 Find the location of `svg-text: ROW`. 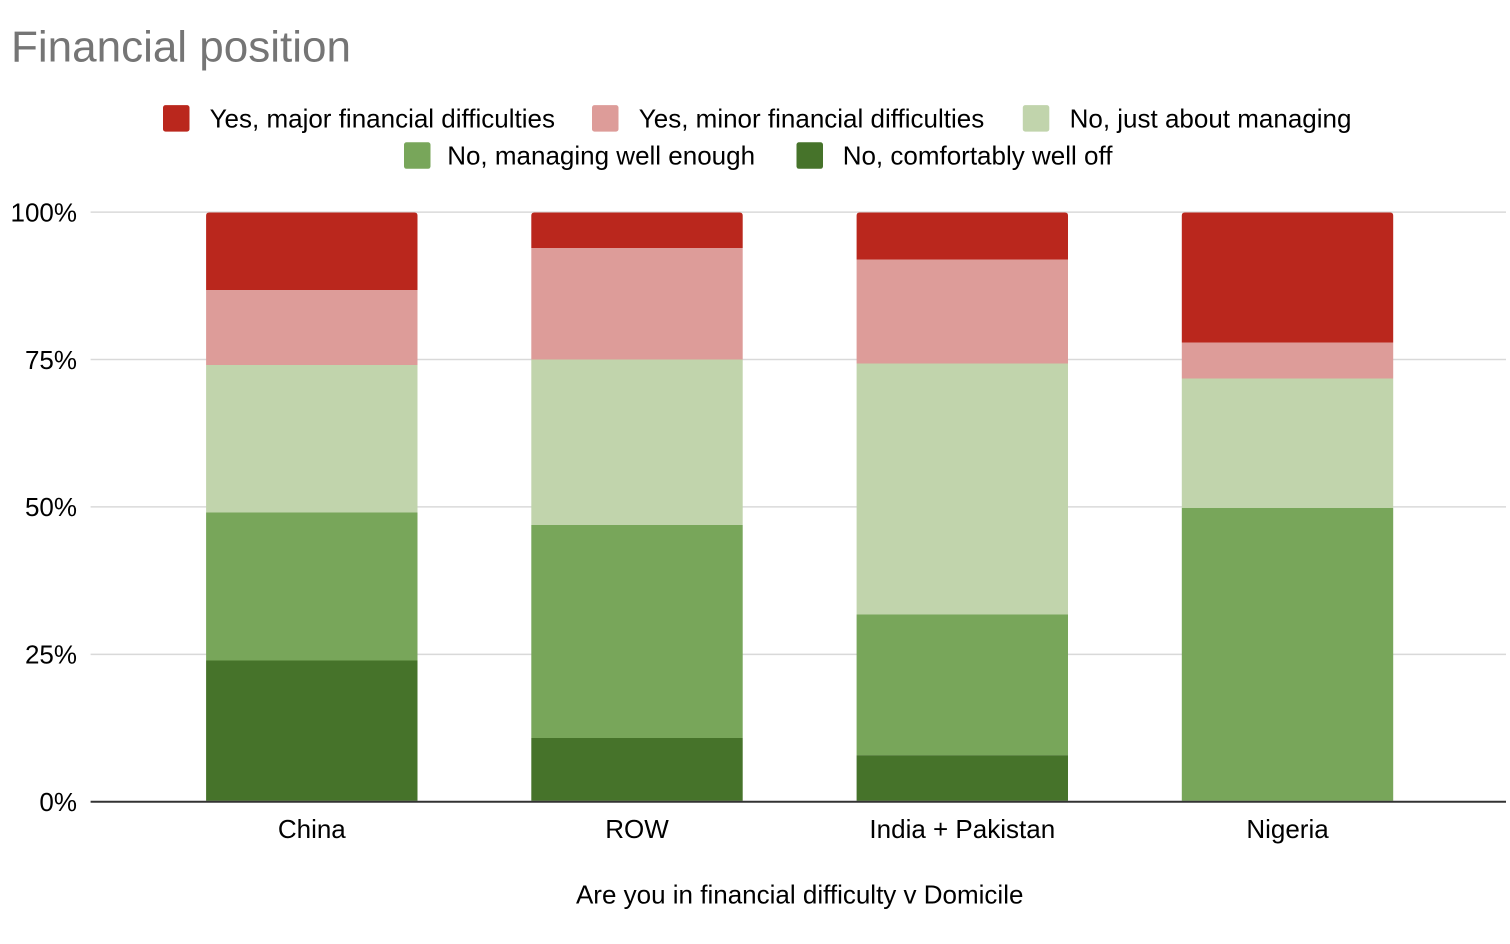

svg-text: ROW is located at coordinates (637, 829).